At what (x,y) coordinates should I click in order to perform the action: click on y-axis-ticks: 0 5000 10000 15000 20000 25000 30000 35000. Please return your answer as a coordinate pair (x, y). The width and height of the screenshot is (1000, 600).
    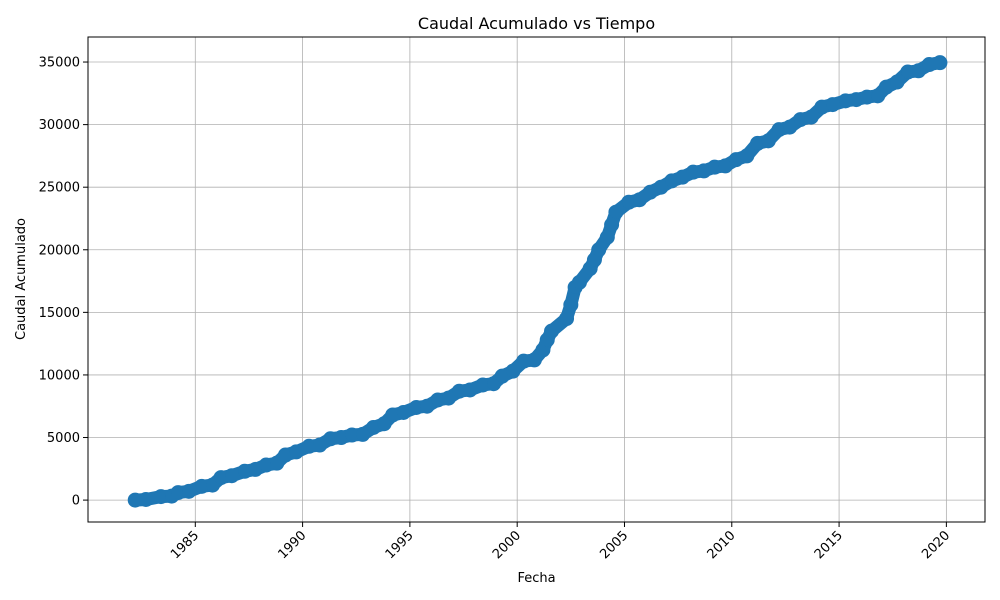
    Looking at the image, I should click on (63, 282).